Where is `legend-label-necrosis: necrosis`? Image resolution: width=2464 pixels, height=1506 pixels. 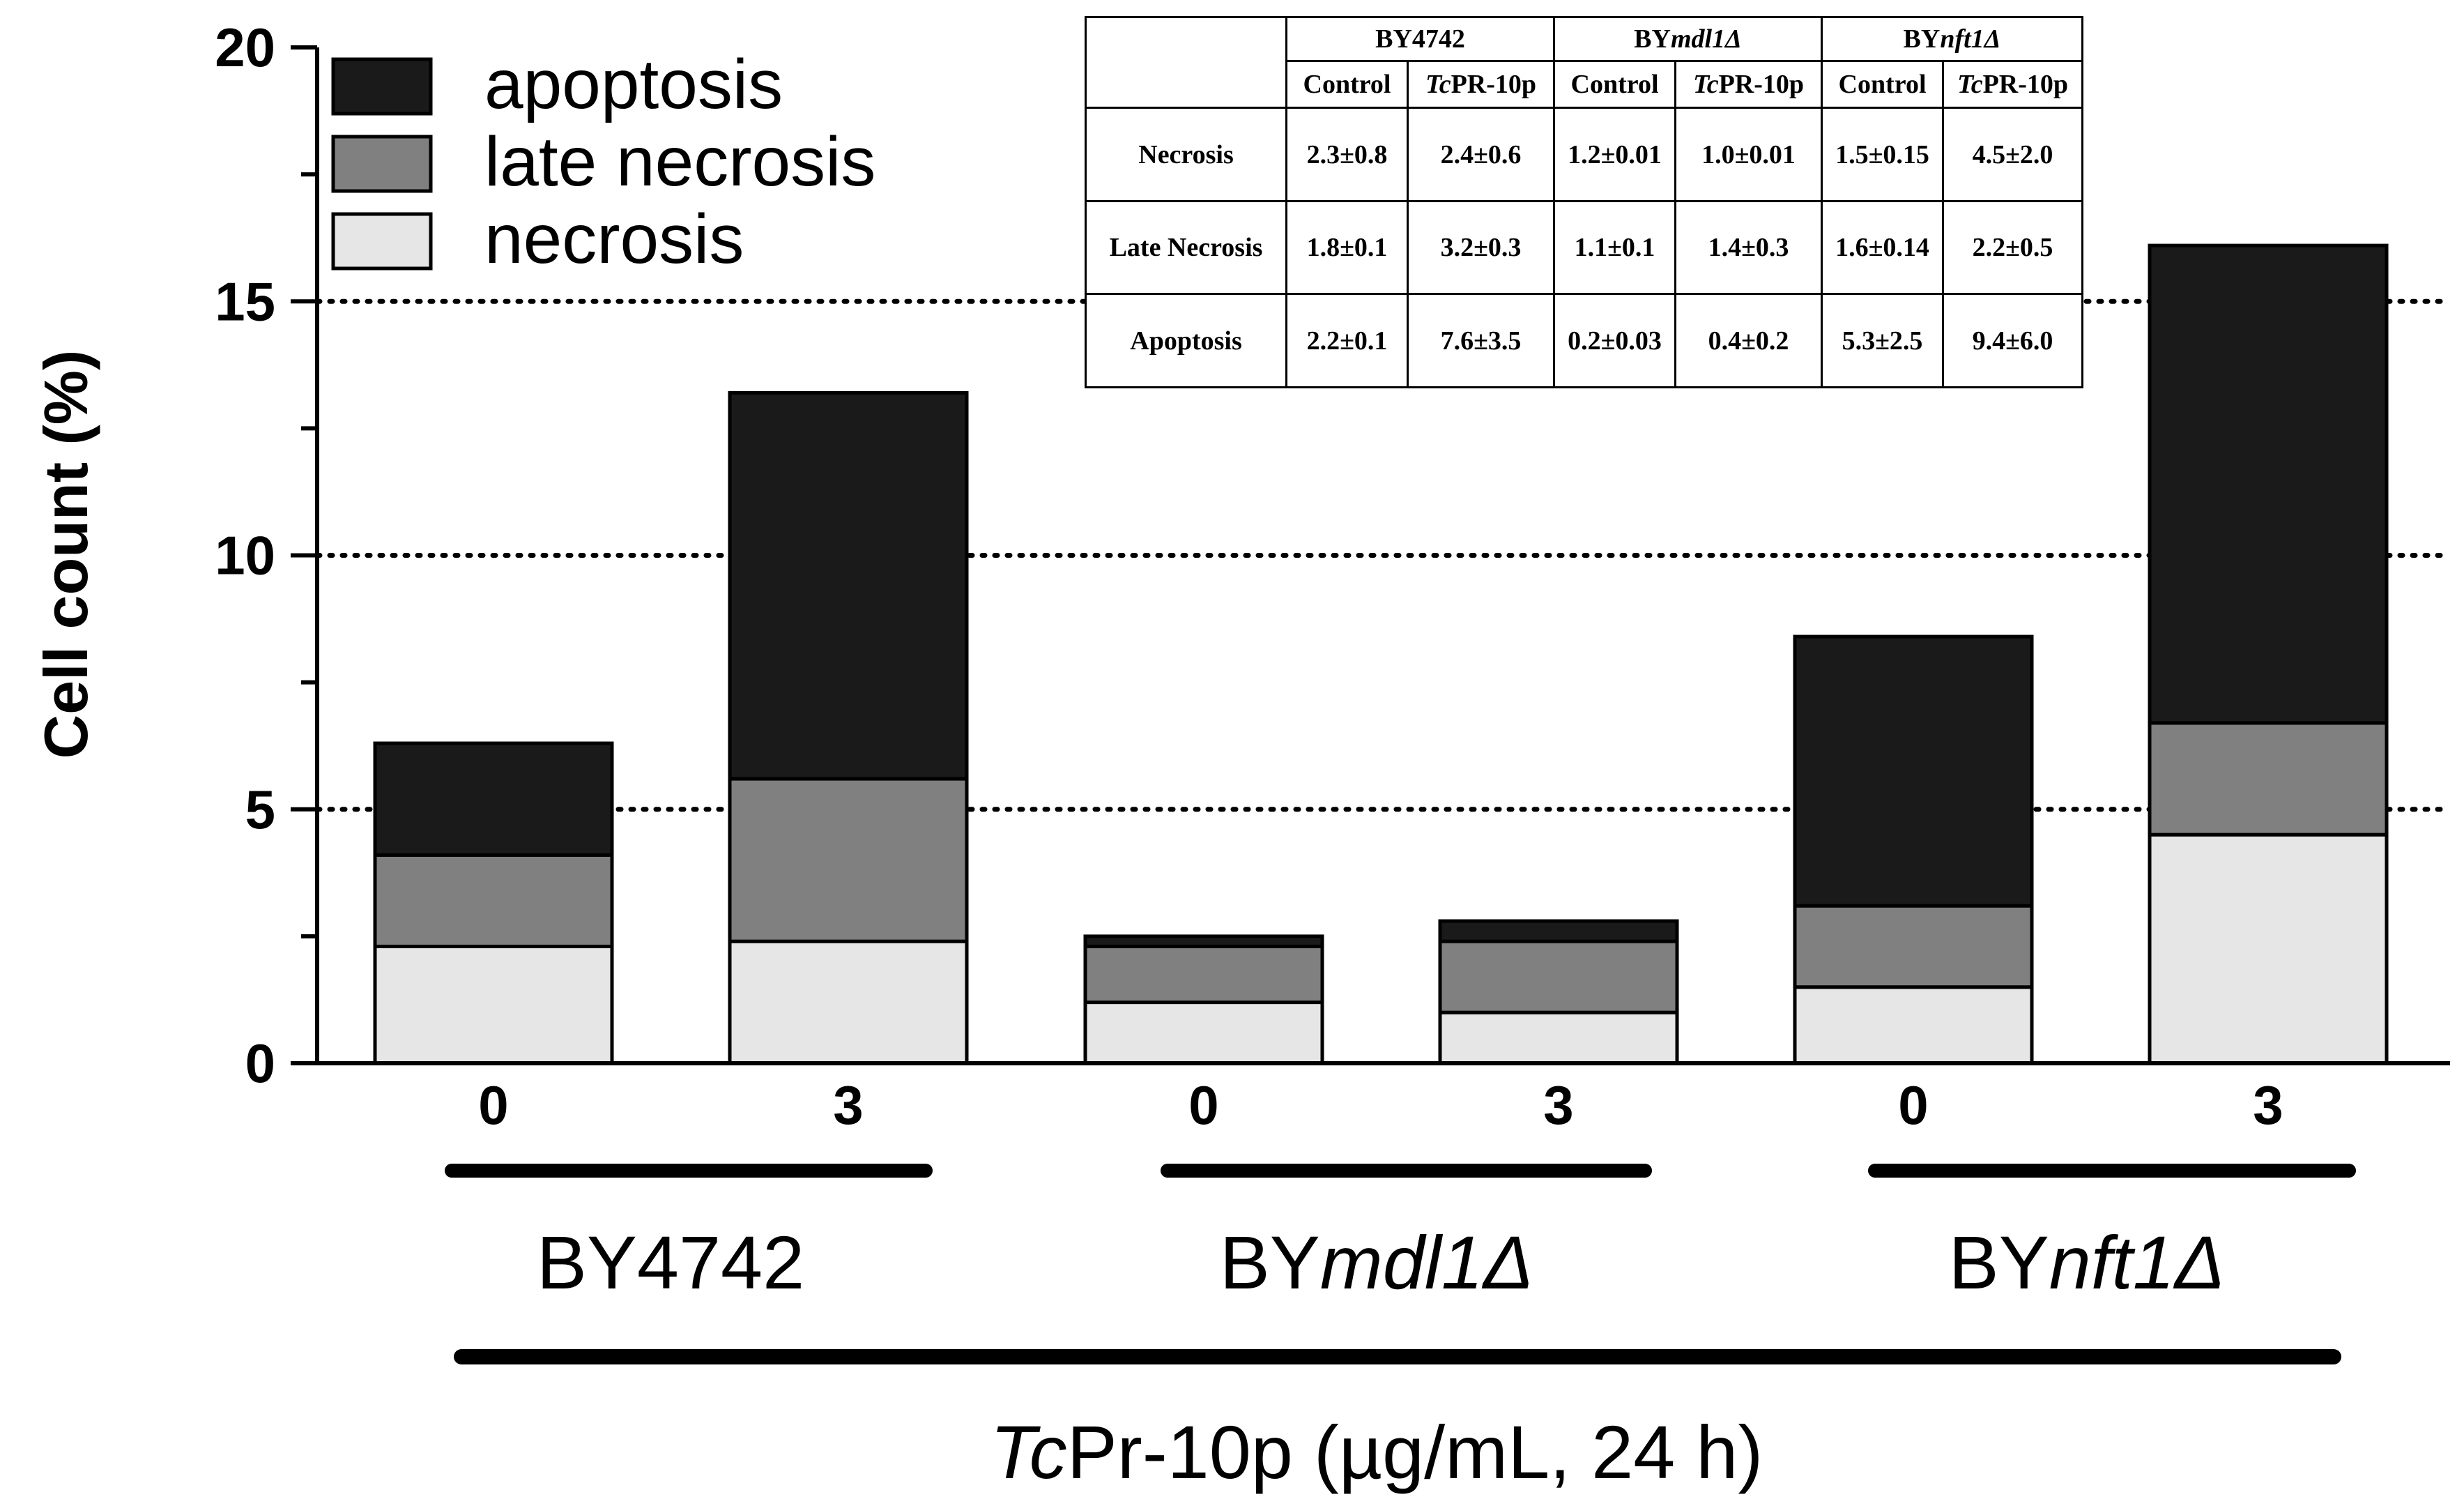
legend-label-necrosis: necrosis is located at coordinates (614, 239).